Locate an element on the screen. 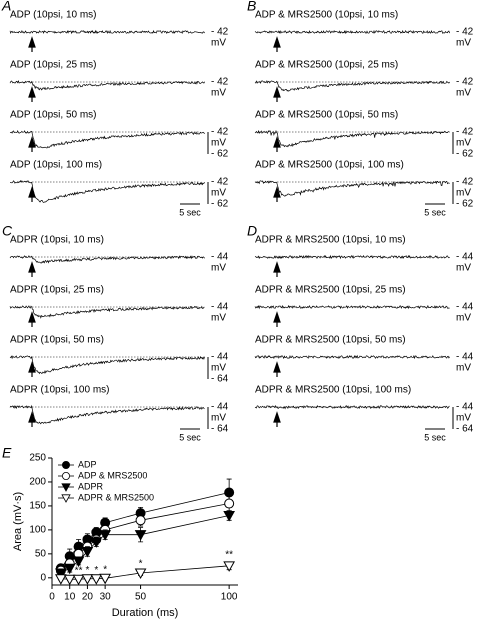 Image resolution: width=480 pixels, height=624 pixels. x-axis-label: Duration (ms) is located at coordinates (145, 613).